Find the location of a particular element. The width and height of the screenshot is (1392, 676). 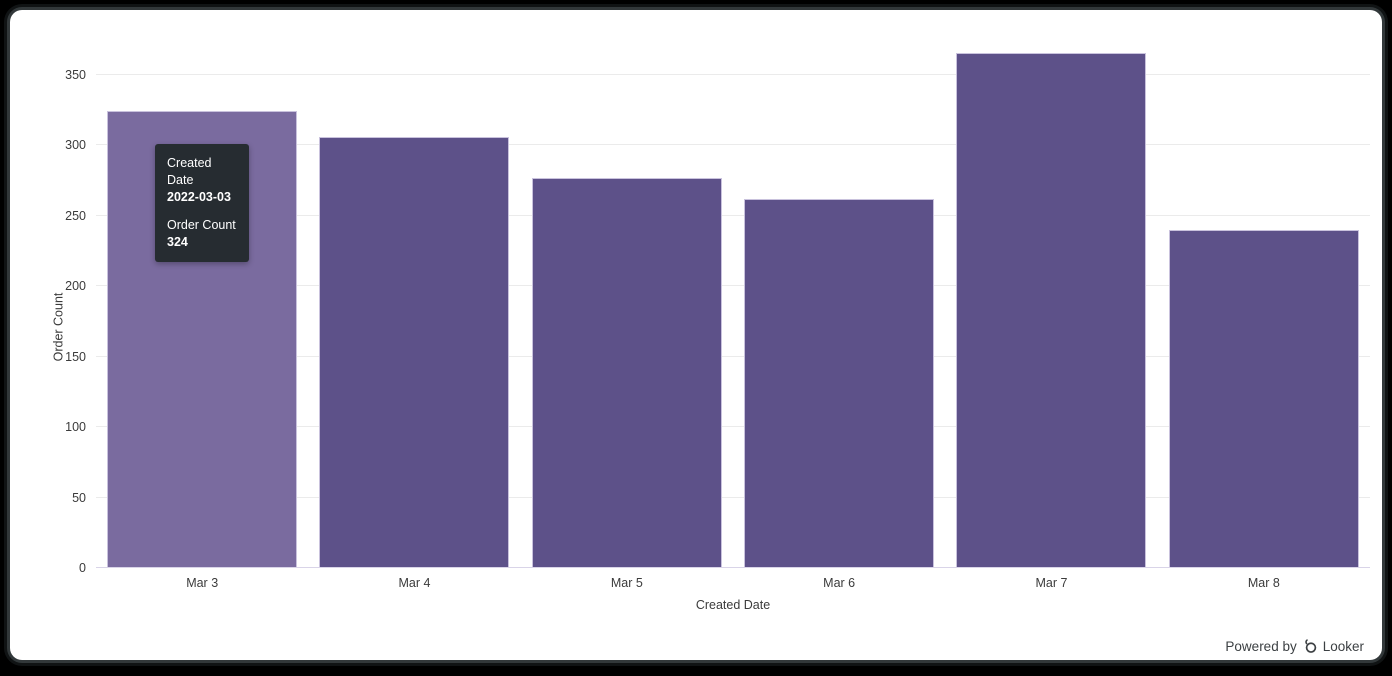

powered-by-text: Powered by is located at coordinates (1261, 646).